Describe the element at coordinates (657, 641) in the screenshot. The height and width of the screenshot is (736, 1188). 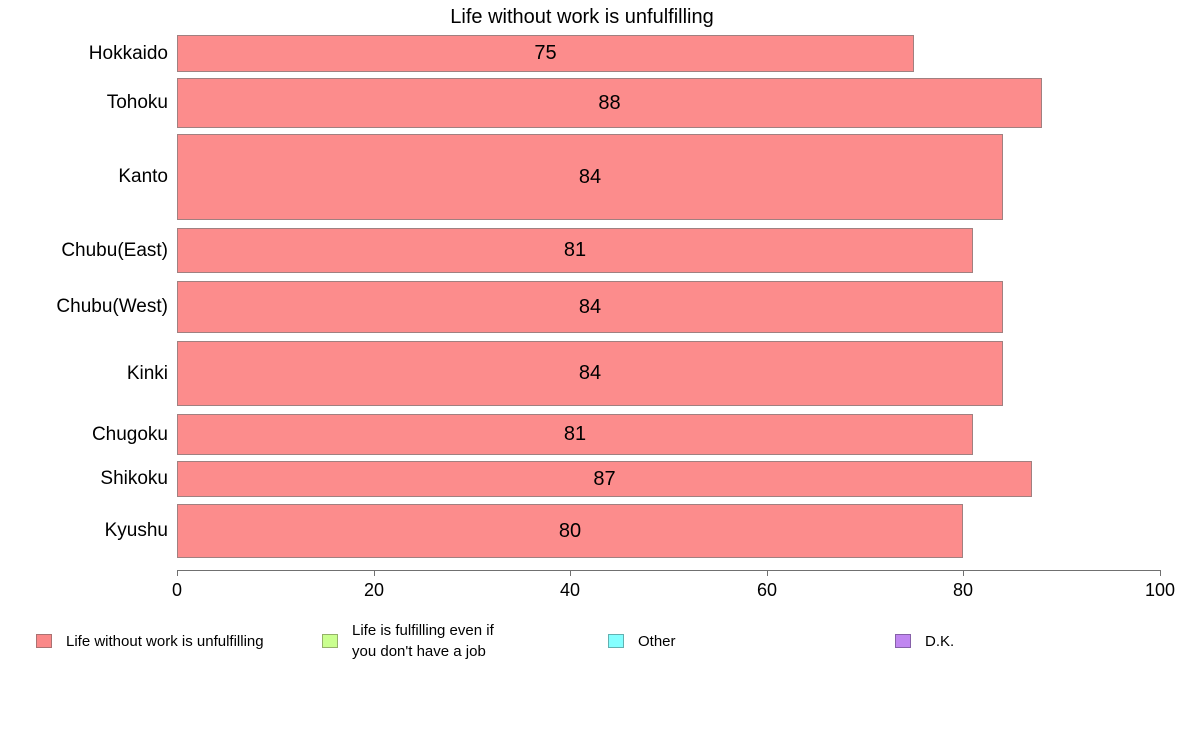
I see `legend-label: Other` at that location.